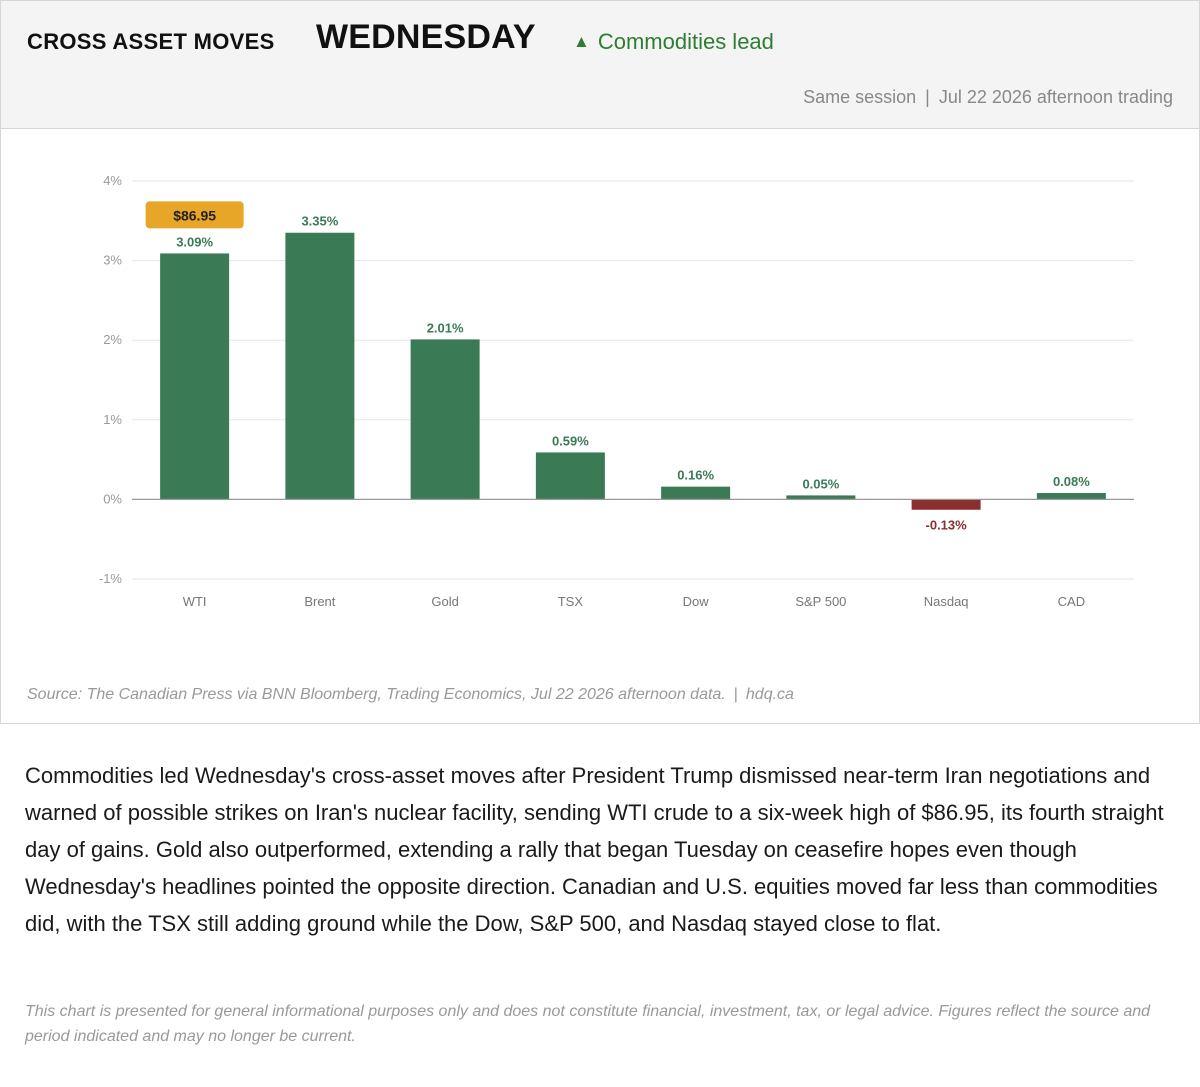  I want to click on kicker-title: CROSS ASSET MOVES, so click(151, 41).